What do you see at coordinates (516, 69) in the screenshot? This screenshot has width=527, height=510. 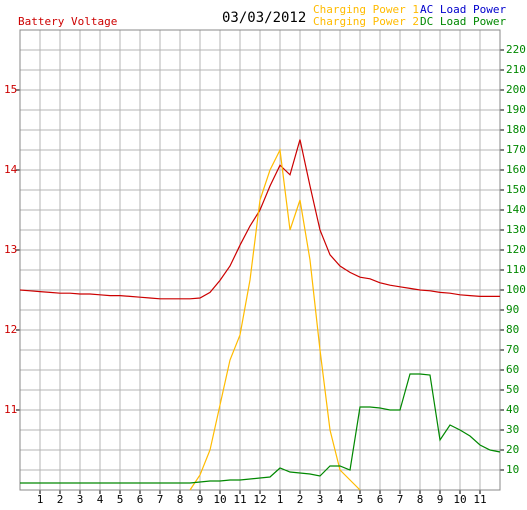 I see `y2-tick-label: 210` at bounding box center [516, 69].